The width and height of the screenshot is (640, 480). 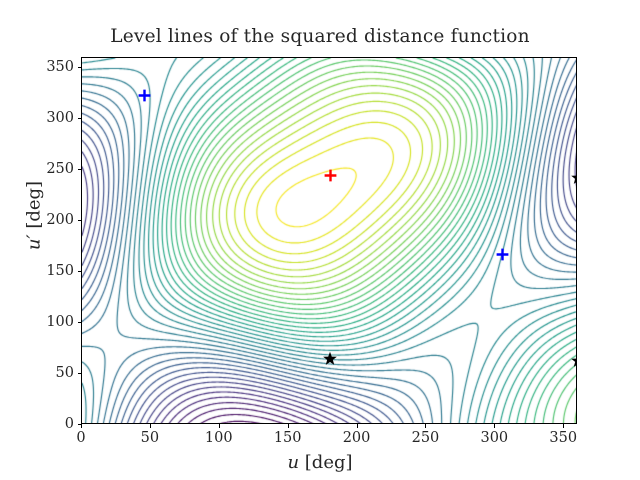 What do you see at coordinates (81, 438) in the screenshot?
I see `x-tick-label: 0` at bounding box center [81, 438].